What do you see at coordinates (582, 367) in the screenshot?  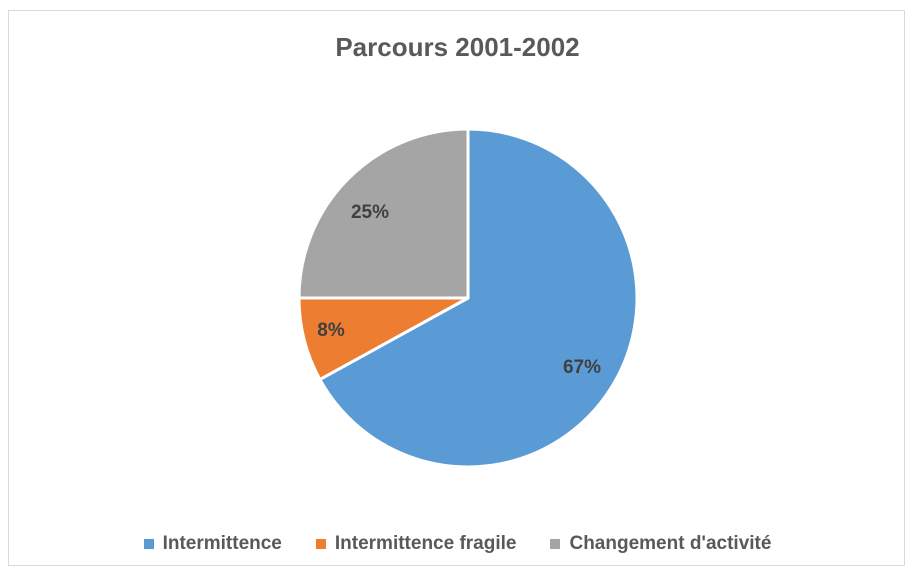 I see `data-label-intermittence: 67%` at bounding box center [582, 367].